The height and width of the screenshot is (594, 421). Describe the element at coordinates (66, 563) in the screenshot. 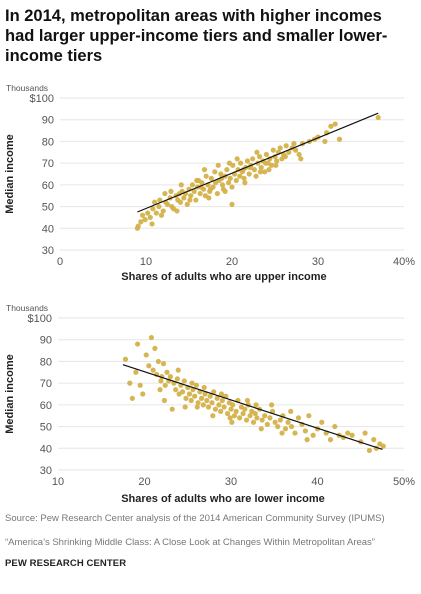

I see `organization-name: PEW RESEARCH CENTER` at that location.